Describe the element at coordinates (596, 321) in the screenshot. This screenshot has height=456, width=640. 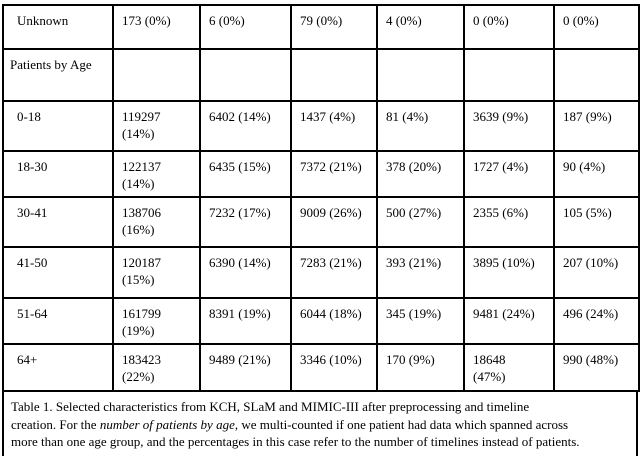
I see `table-cell: 496 (24%)` at that location.